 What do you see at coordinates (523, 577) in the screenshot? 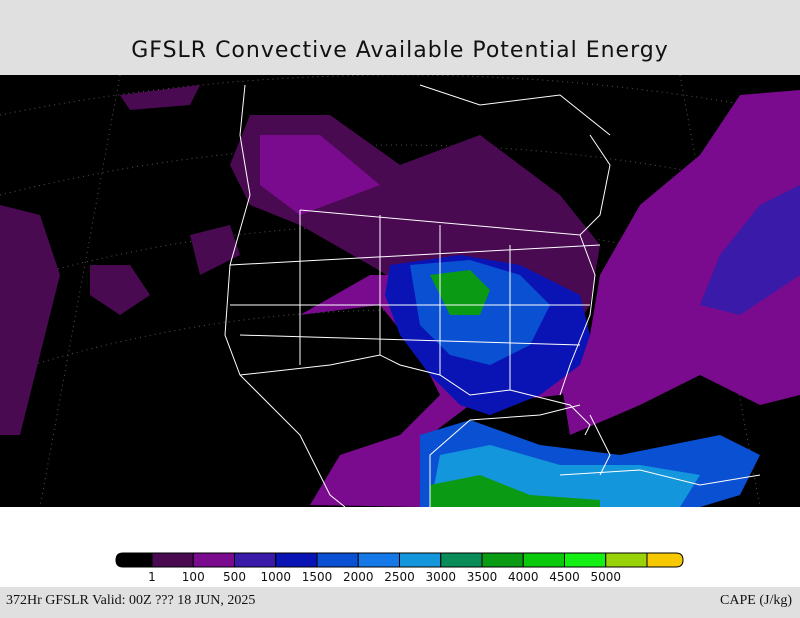
I see `colorbar-label: 4000` at bounding box center [523, 577].